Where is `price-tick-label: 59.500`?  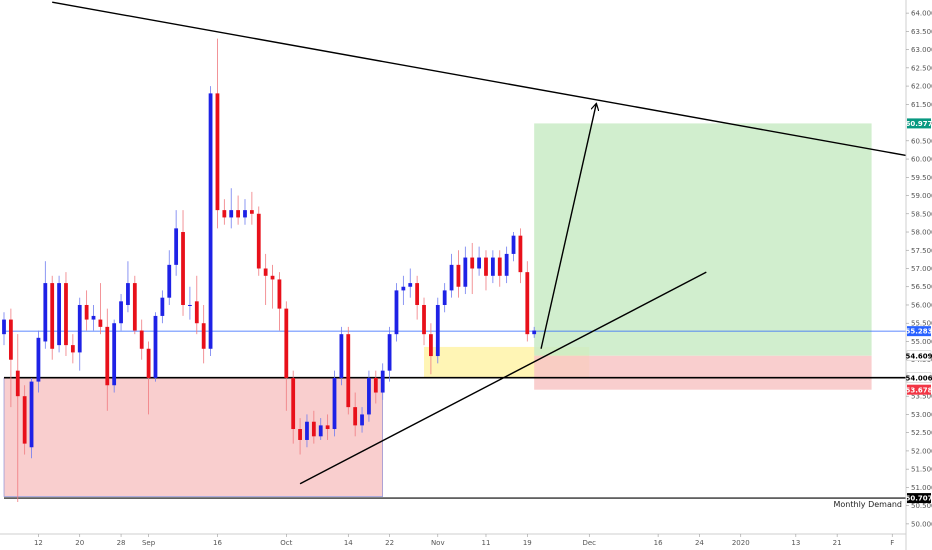 price-tick-label: 59.500 is located at coordinates (921, 178).